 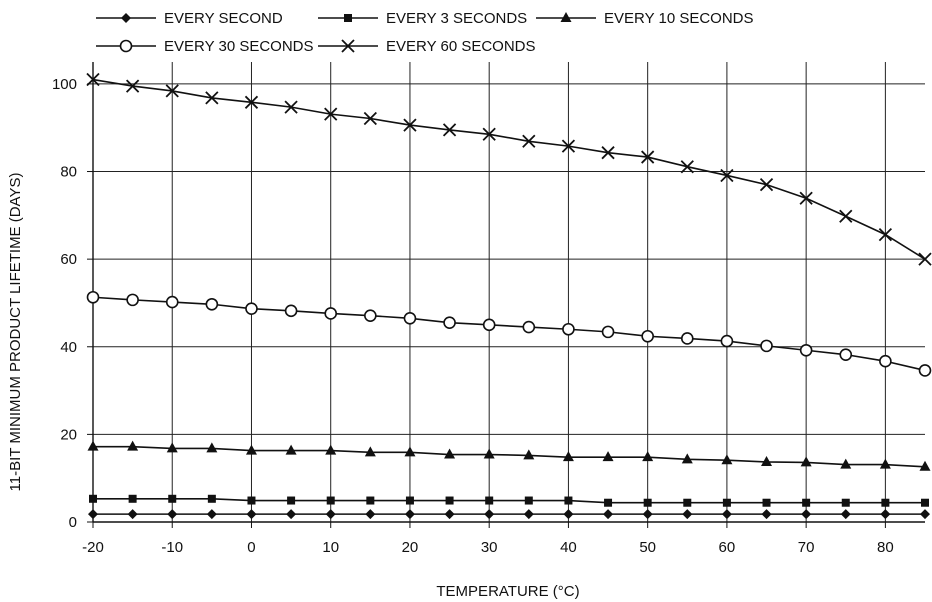 I want to click on legend-label: EVERY 60 SECONDS, so click(x=461, y=46).